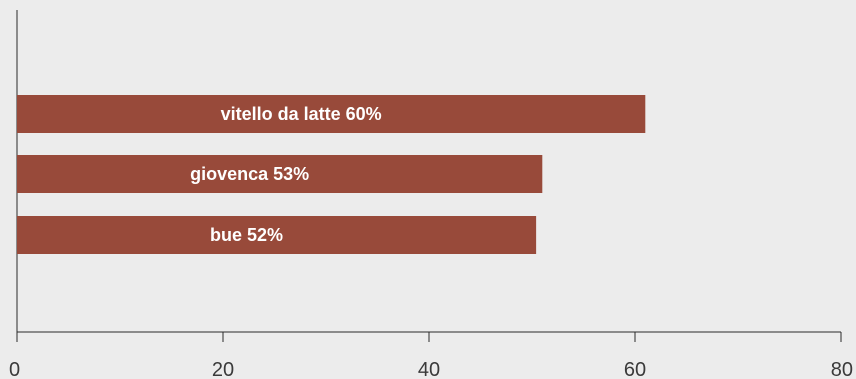 The height and width of the screenshot is (379, 856). I want to click on bar-label-2: bue 52%, so click(246, 235).